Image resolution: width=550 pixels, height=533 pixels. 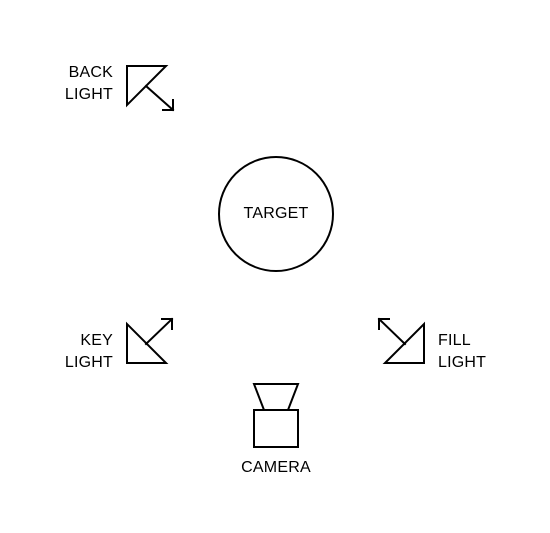 I want to click on key-light-icon, so click(x=150, y=340).